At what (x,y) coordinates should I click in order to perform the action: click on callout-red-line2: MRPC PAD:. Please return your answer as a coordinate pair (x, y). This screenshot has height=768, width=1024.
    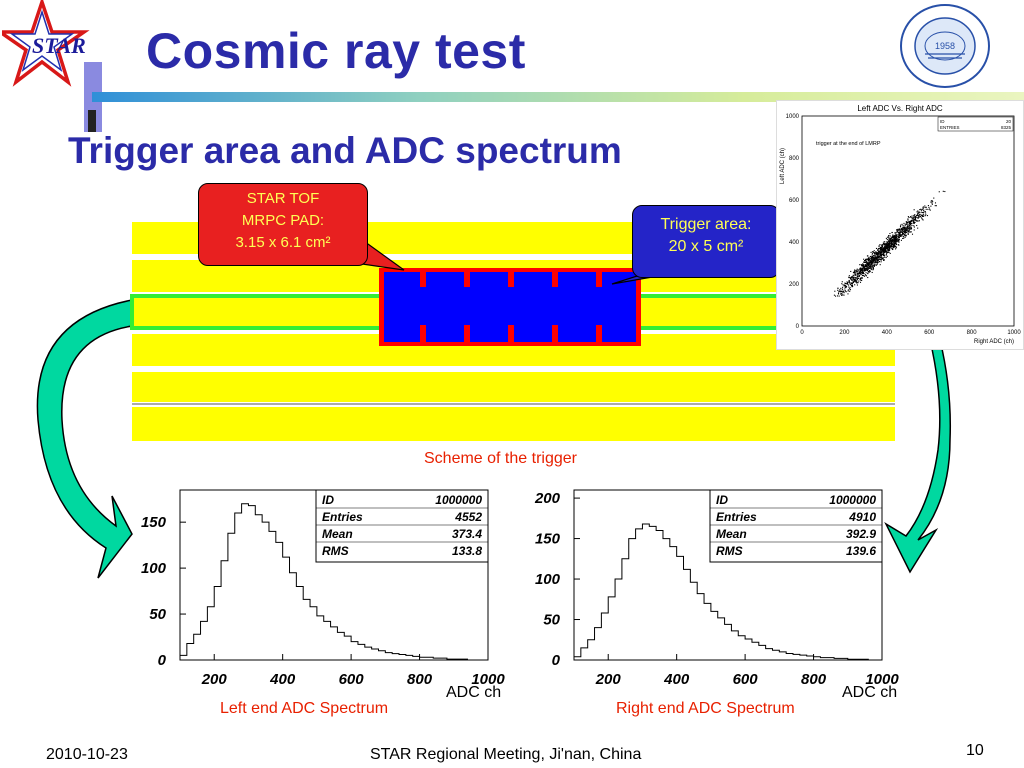
    Looking at the image, I should click on (283, 220).